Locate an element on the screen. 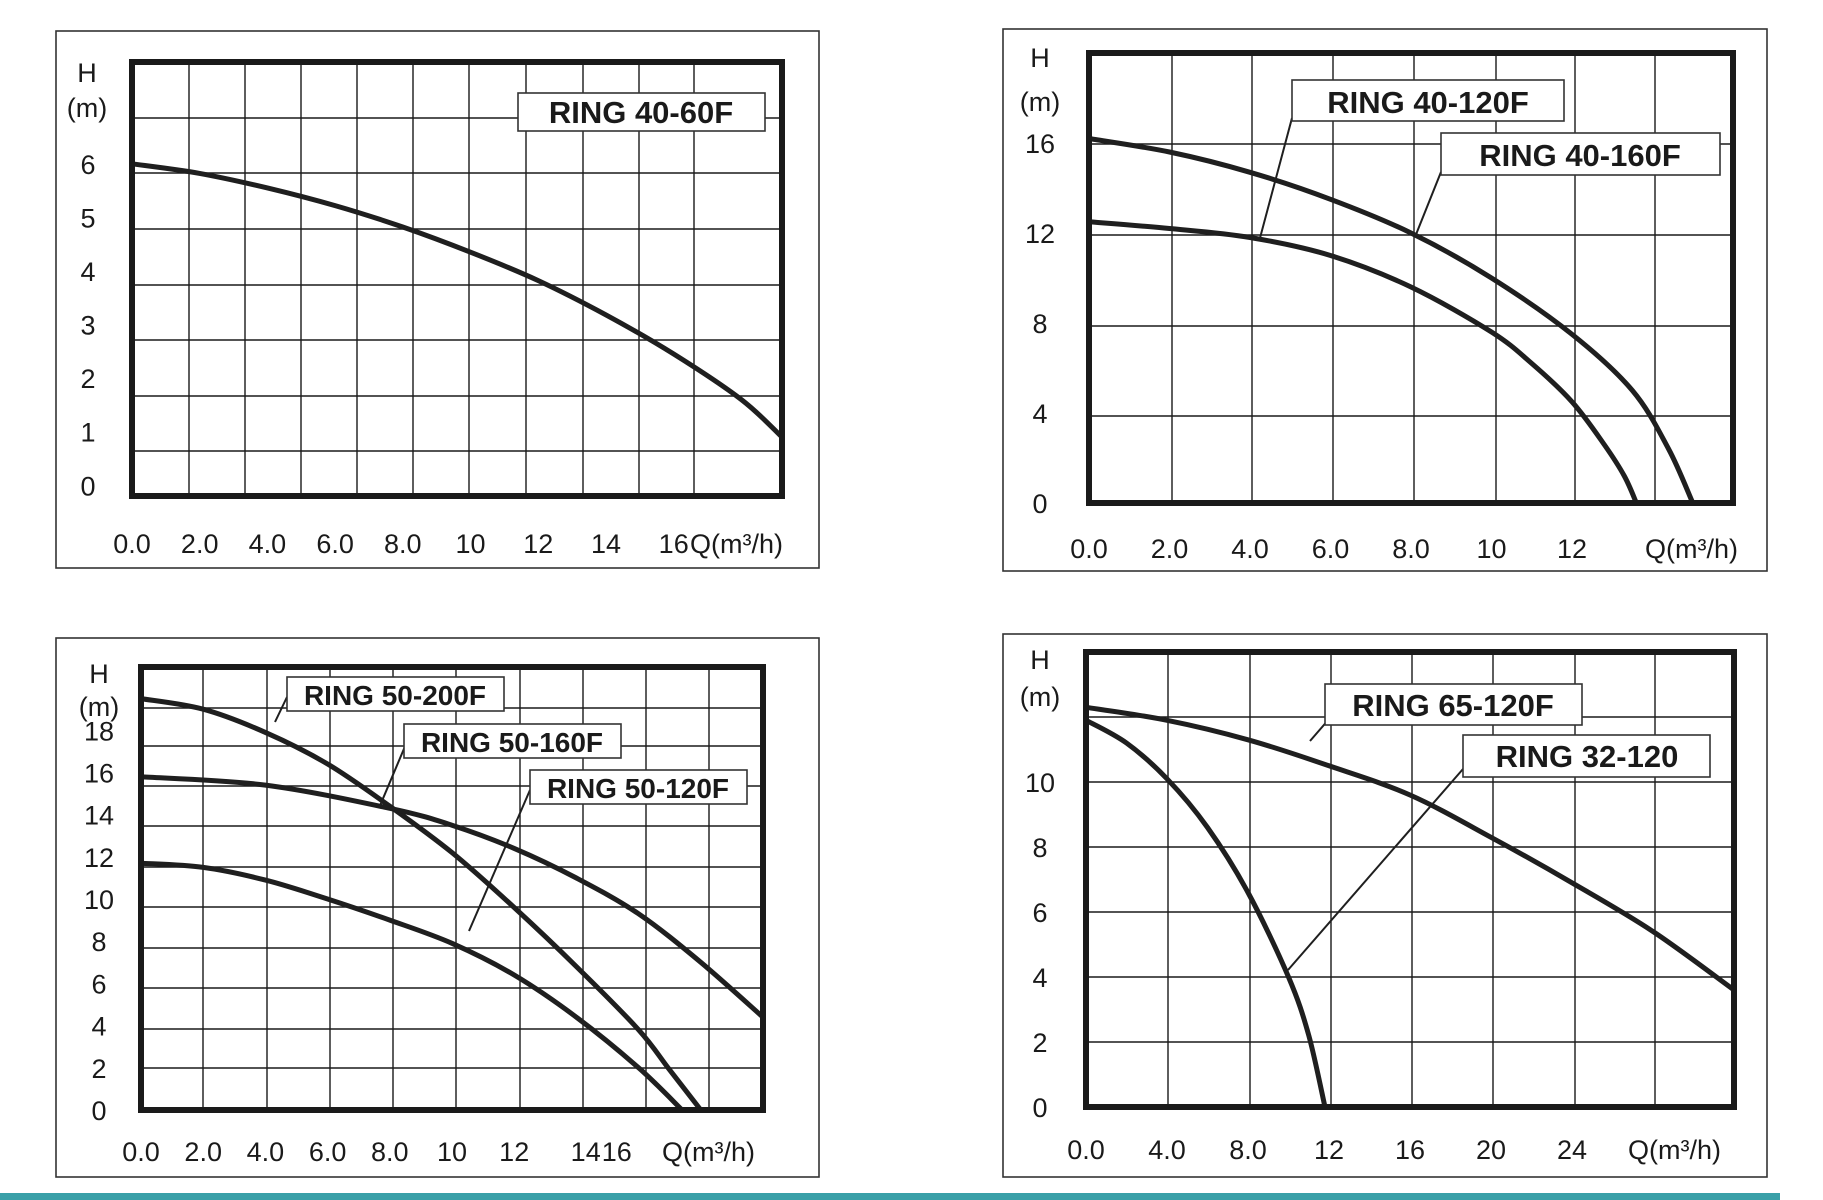 The height and width of the screenshot is (1200, 1823). series-label-ring-50-120f: RING 50-120F is located at coordinates (638, 788).